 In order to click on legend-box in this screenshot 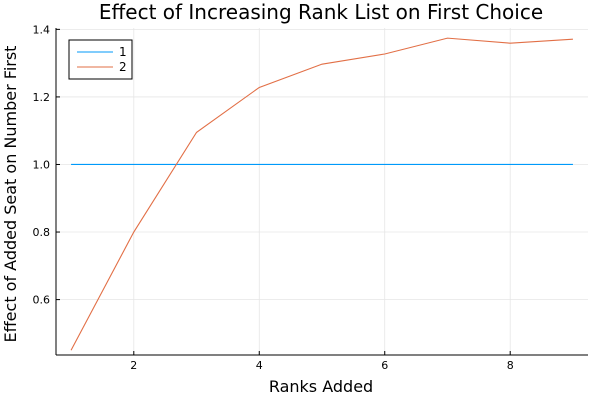, I will do `click(100, 59)`.